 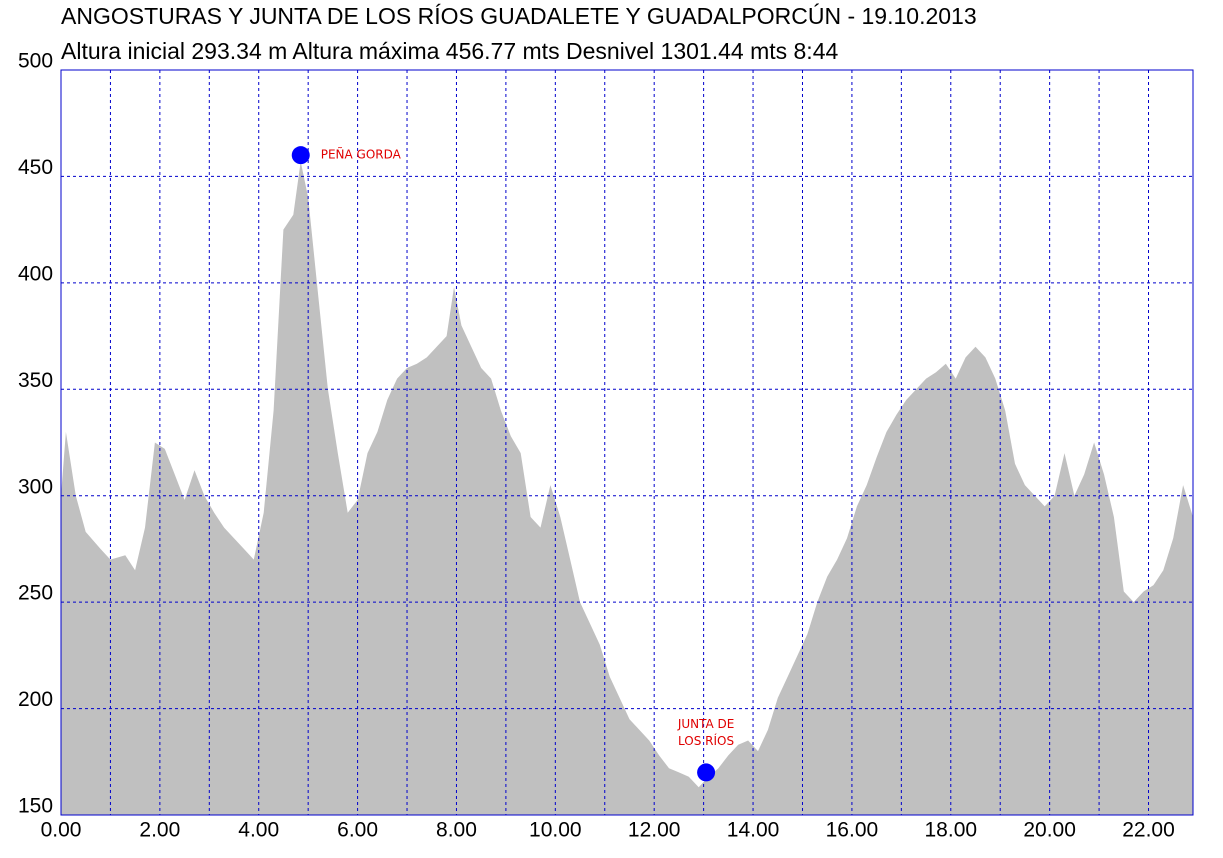 What do you see at coordinates (357, 830) in the screenshot?
I see `x-tick-label: 6.00` at bounding box center [357, 830].